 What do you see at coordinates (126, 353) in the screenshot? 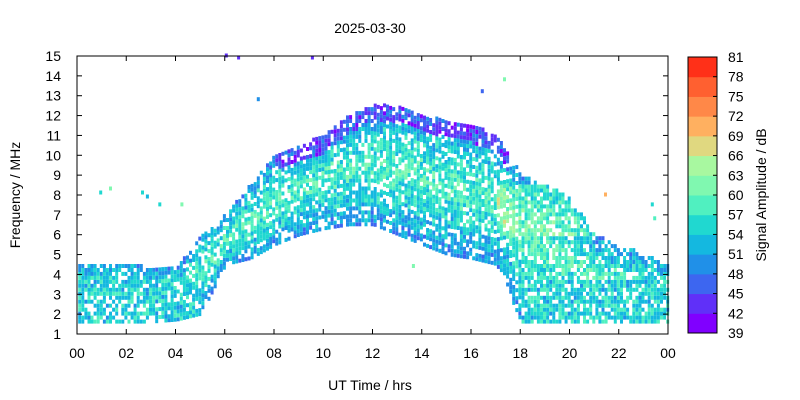
I see `x-tick-label: 02` at bounding box center [126, 353].